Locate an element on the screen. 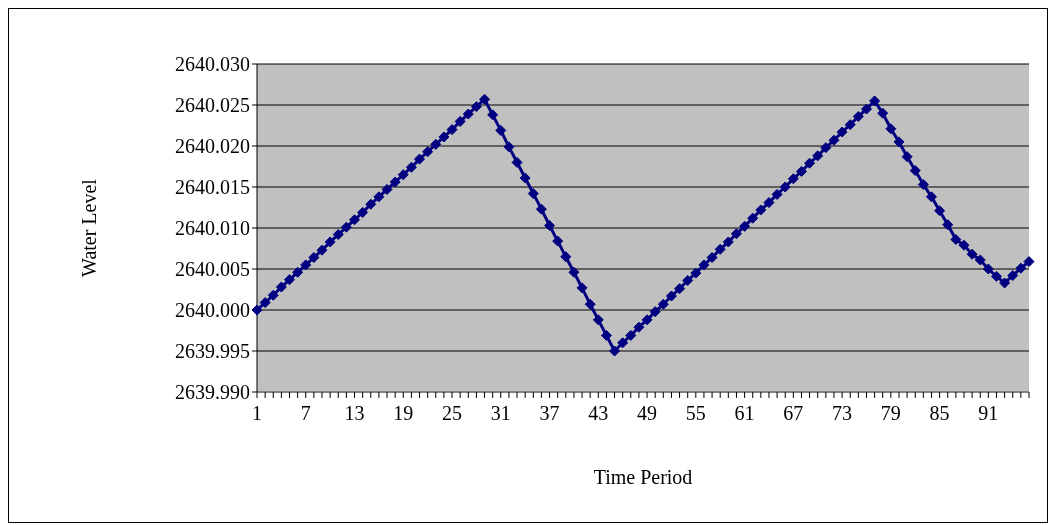 Image resolution: width=1049 pixels, height=525 pixels. y-tick-label: 2640.020 is located at coordinates (212, 146).